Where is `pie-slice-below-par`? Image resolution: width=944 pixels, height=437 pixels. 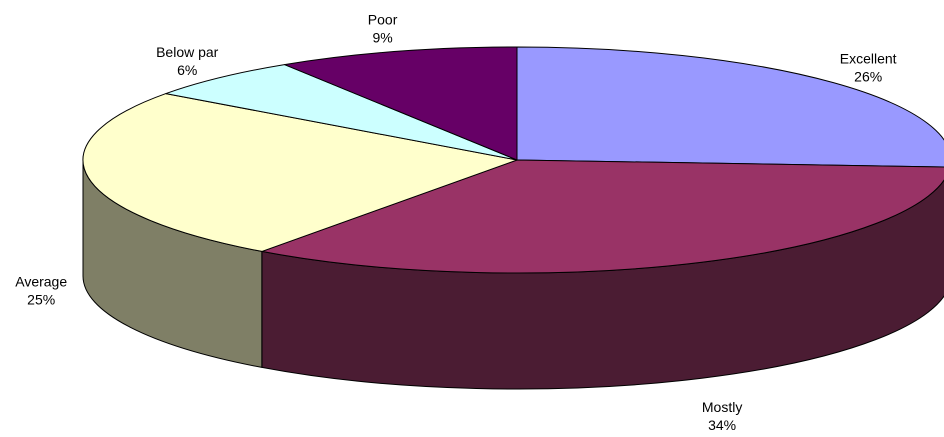 pie-slice-below-par is located at coordinates (341, 112).